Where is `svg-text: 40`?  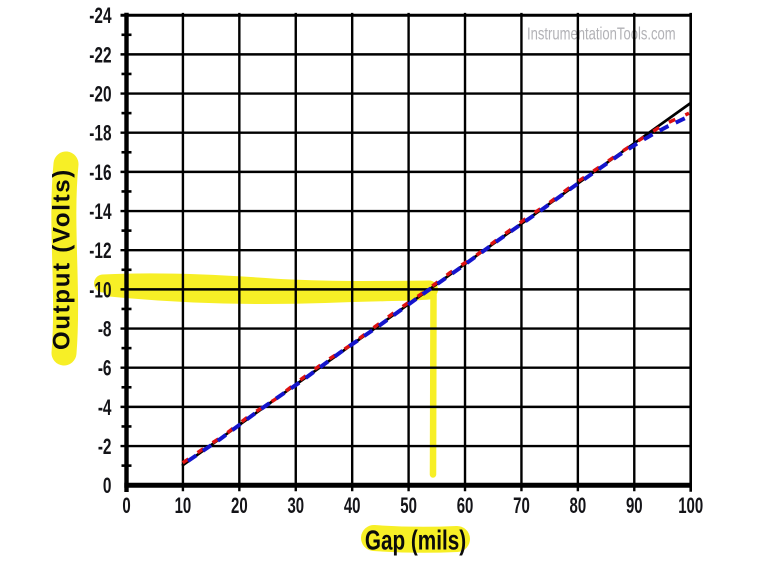 svg-text: 40 is located at coordinates (352, 505).